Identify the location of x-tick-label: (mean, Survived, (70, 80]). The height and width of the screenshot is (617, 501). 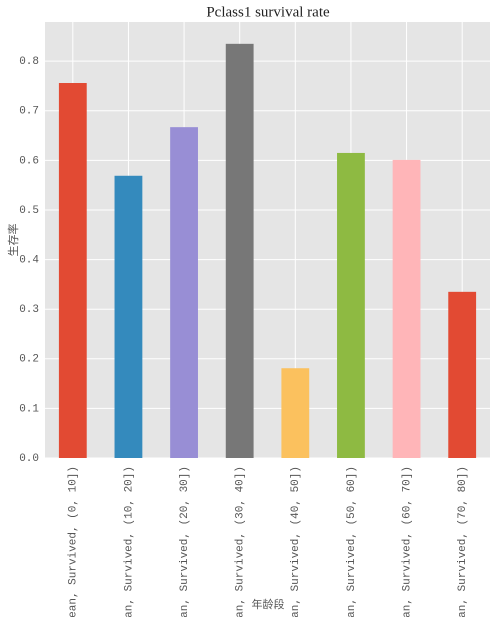
(463, 541).